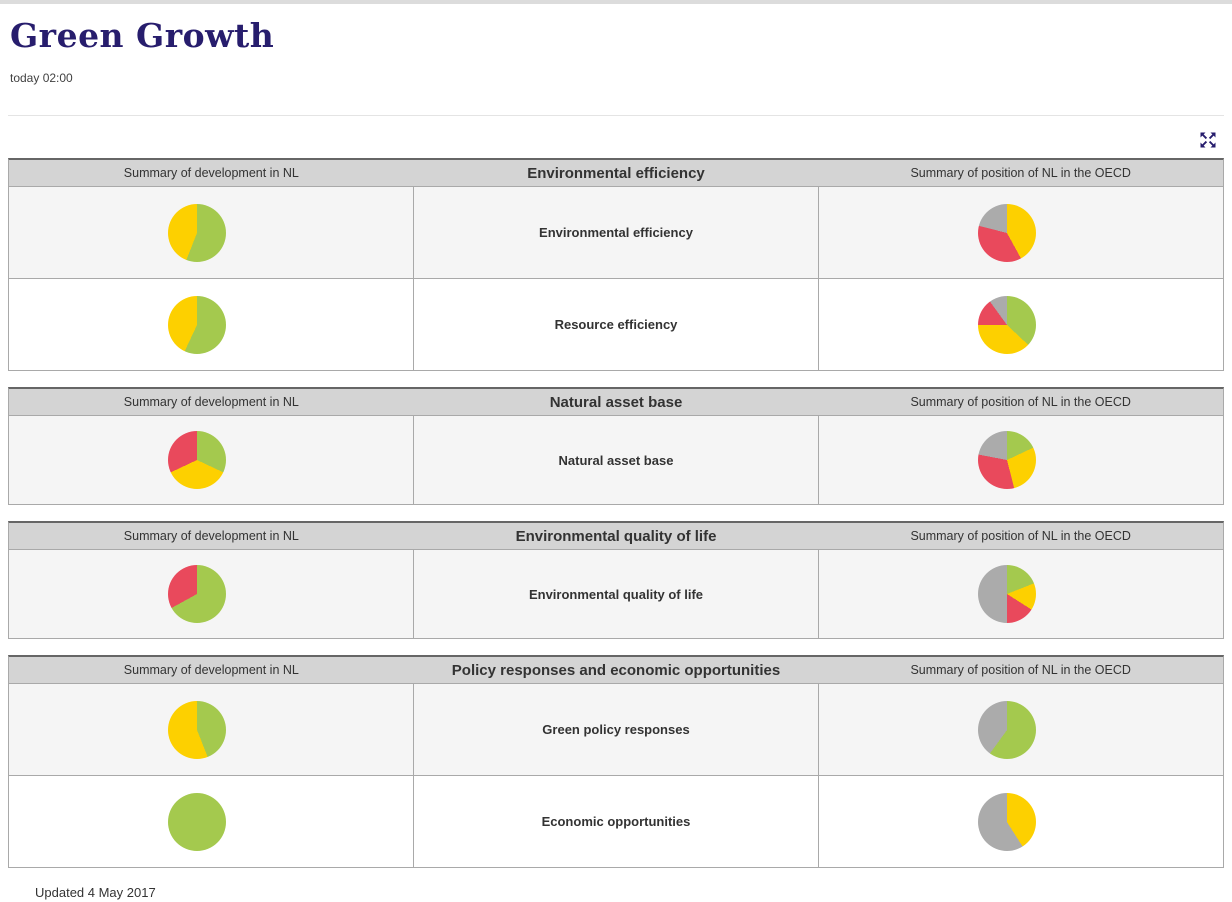 Image resolution: width=1232 pixels, height=902 pixels. I want to click on section-title: Natural asset base, so click(616, 402).